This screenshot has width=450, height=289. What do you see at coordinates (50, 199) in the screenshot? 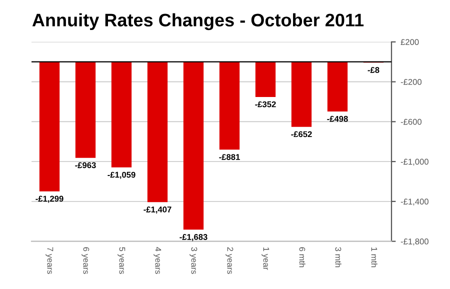
I see `data-label: -£1,299` at bounding box center [50, 199].